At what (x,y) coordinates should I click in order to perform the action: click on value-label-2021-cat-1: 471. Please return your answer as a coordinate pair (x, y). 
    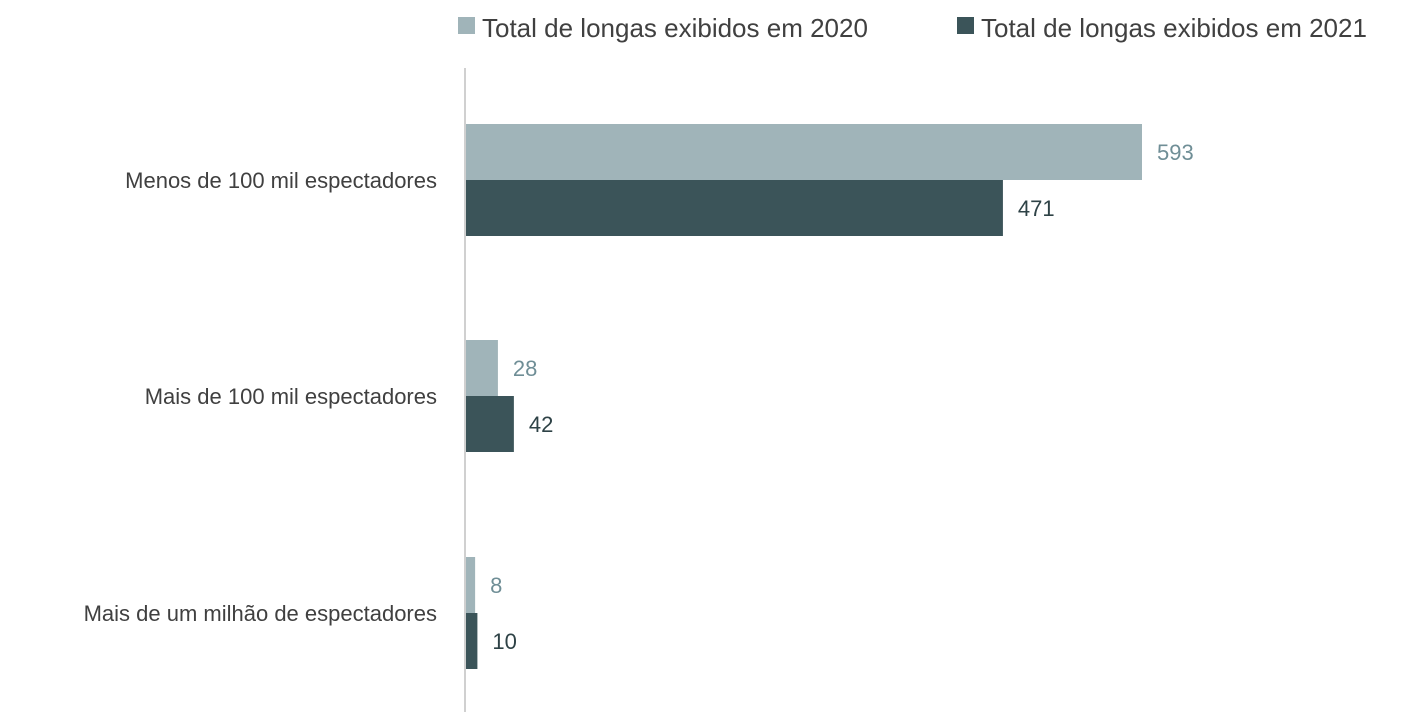
    Looking at the image, I should click on (1036, 208).